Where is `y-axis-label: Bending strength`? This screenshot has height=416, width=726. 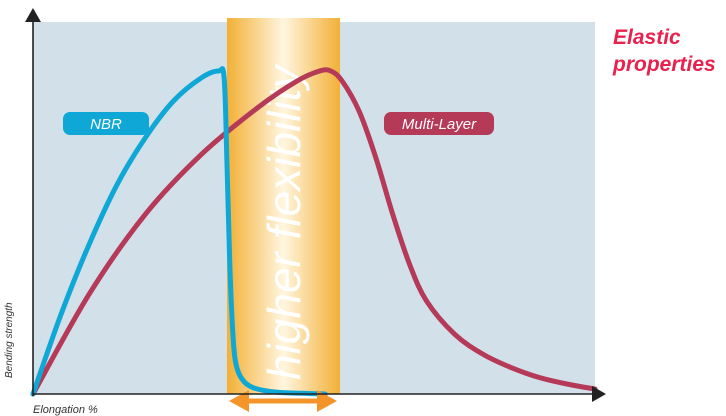 y-axis-label: Bending strength is located at coordinates (9, 340).